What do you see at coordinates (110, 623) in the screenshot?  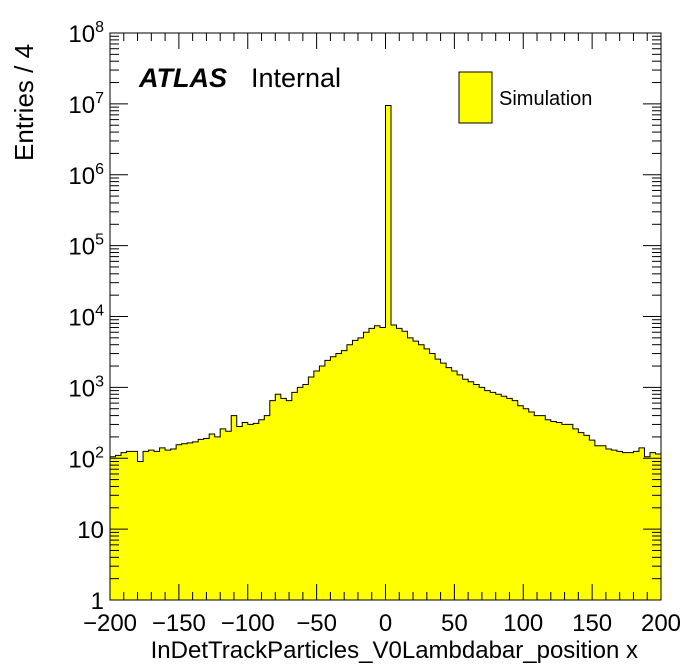 I see `x-tick-label: −200` at bounding box center [110, 623].